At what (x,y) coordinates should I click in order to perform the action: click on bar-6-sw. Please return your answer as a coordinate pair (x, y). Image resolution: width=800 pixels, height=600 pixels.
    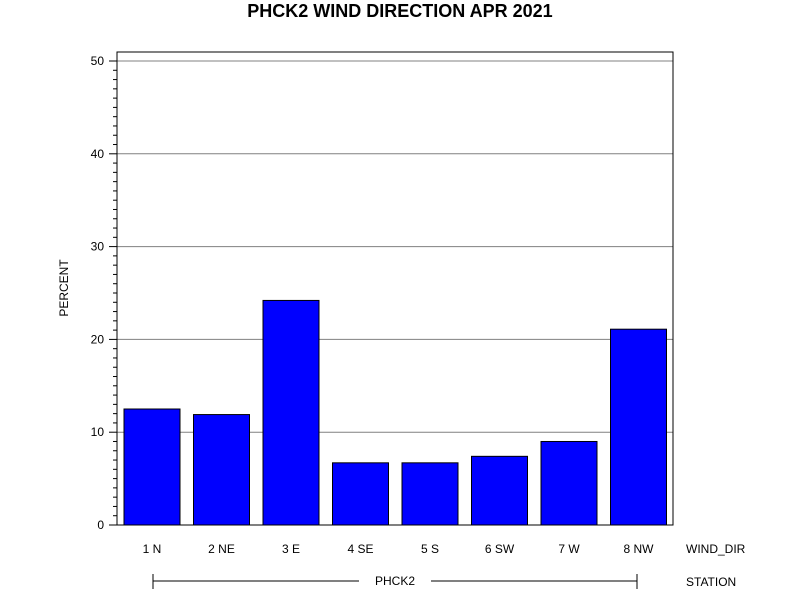
    Looking at the image, I should click on (499, 490).